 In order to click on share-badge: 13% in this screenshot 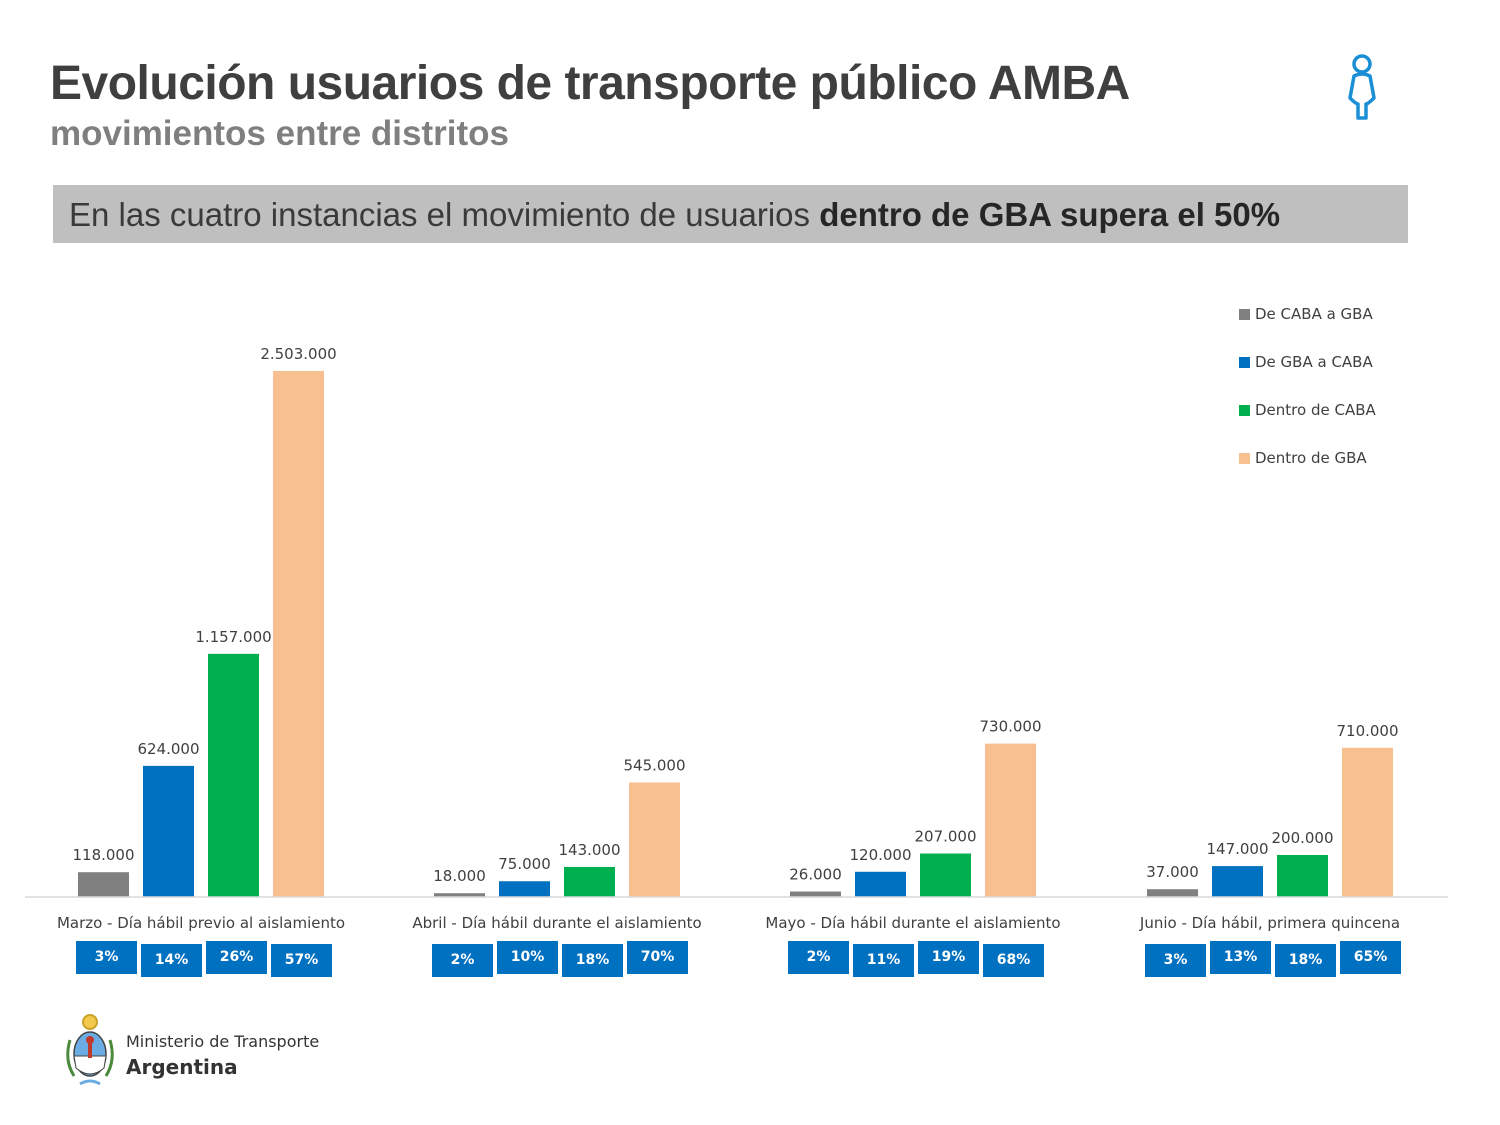, I will do `click(1240, 957)`.